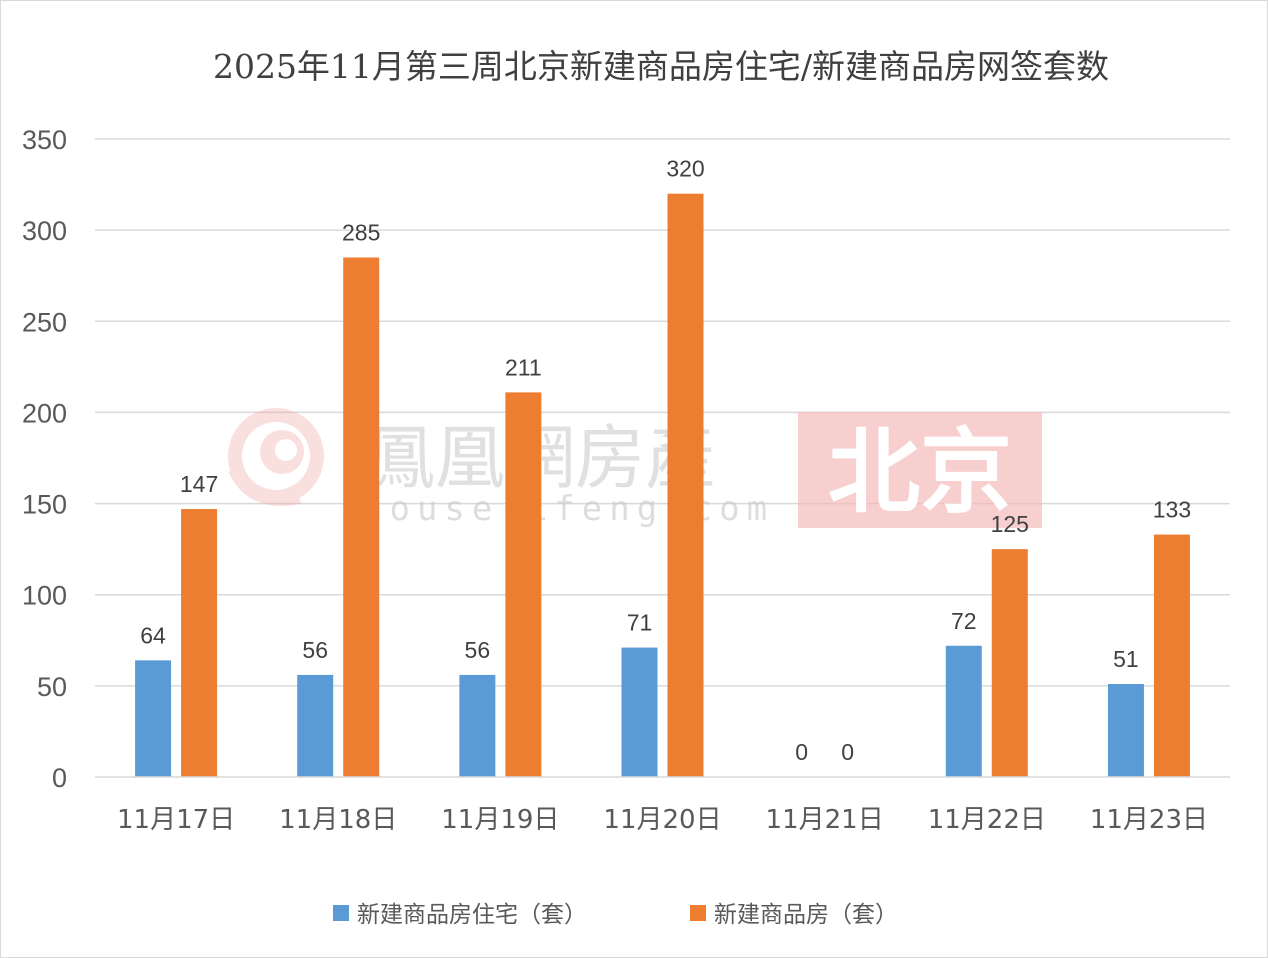  What do you see at coordinates (44, 505) in the screenshot?
I see `y-tick-label: 150` at bounding box center [44, 505].